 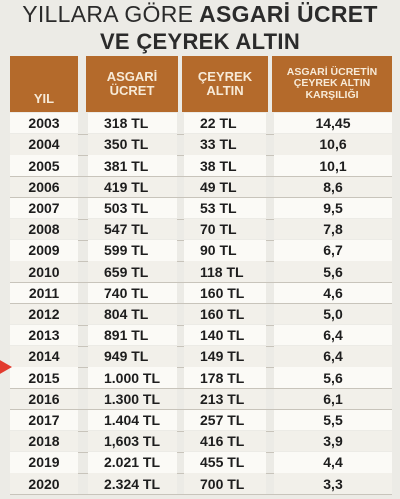 What do you see at coordinates (44, 271) in the screenshot?
I see `year-cell: 2010` at bounding box center [44, 271].